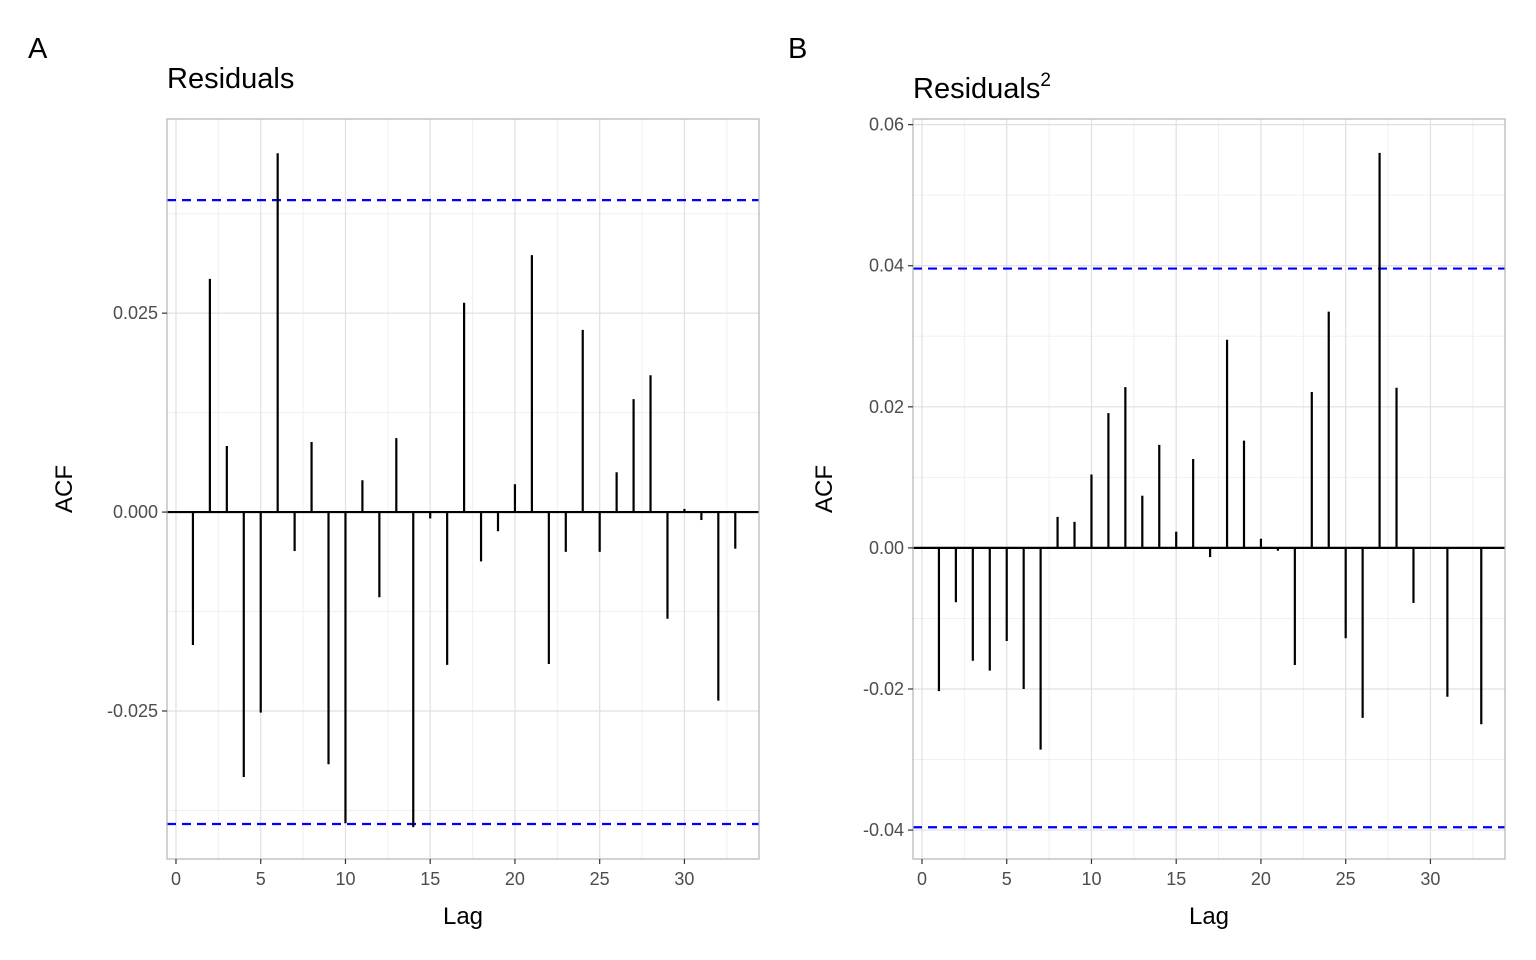 This screenshot has height=960, width=1536. What do you see at coordinates (797, 49) in the screenshot?
I see `panel-tag: B` at bounding box center [797, 49].